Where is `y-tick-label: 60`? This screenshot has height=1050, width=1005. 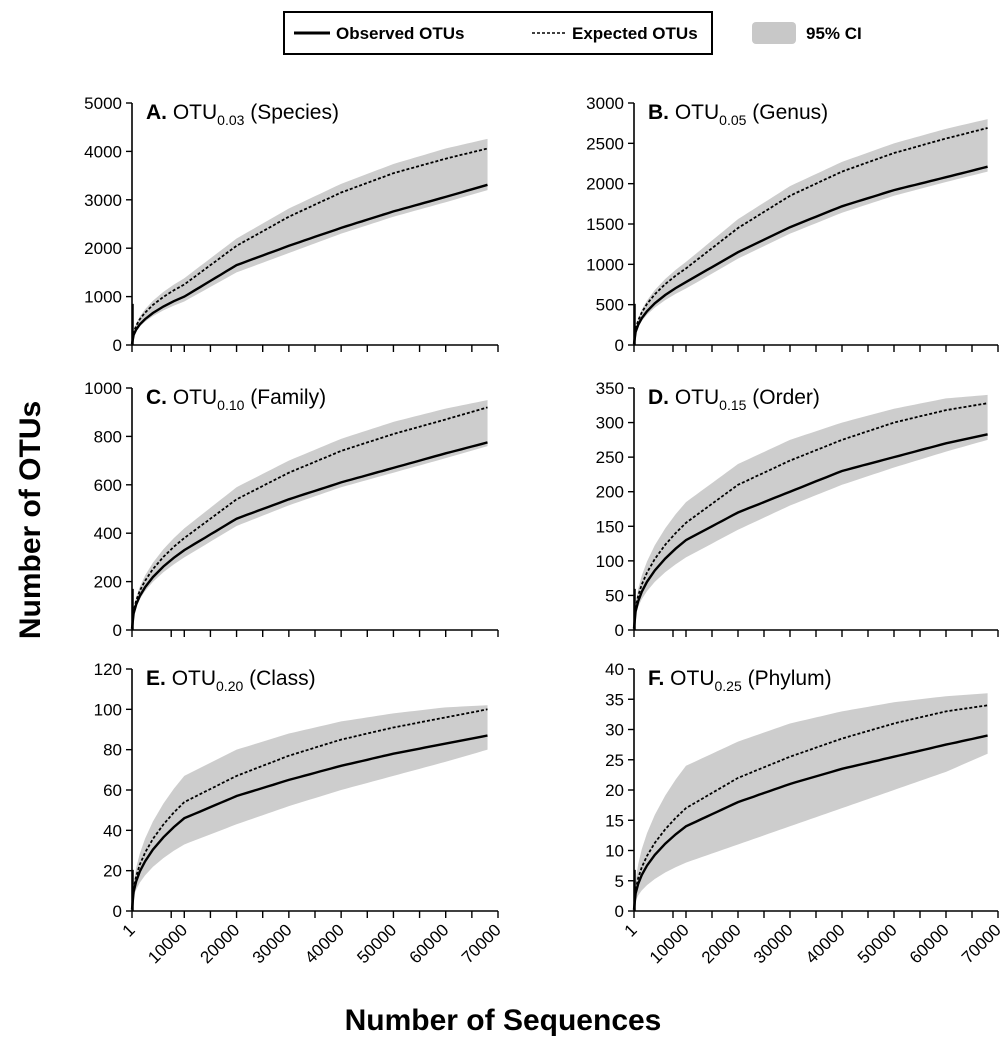
y-tick-label: 60 is located at coordinates (112, 790).